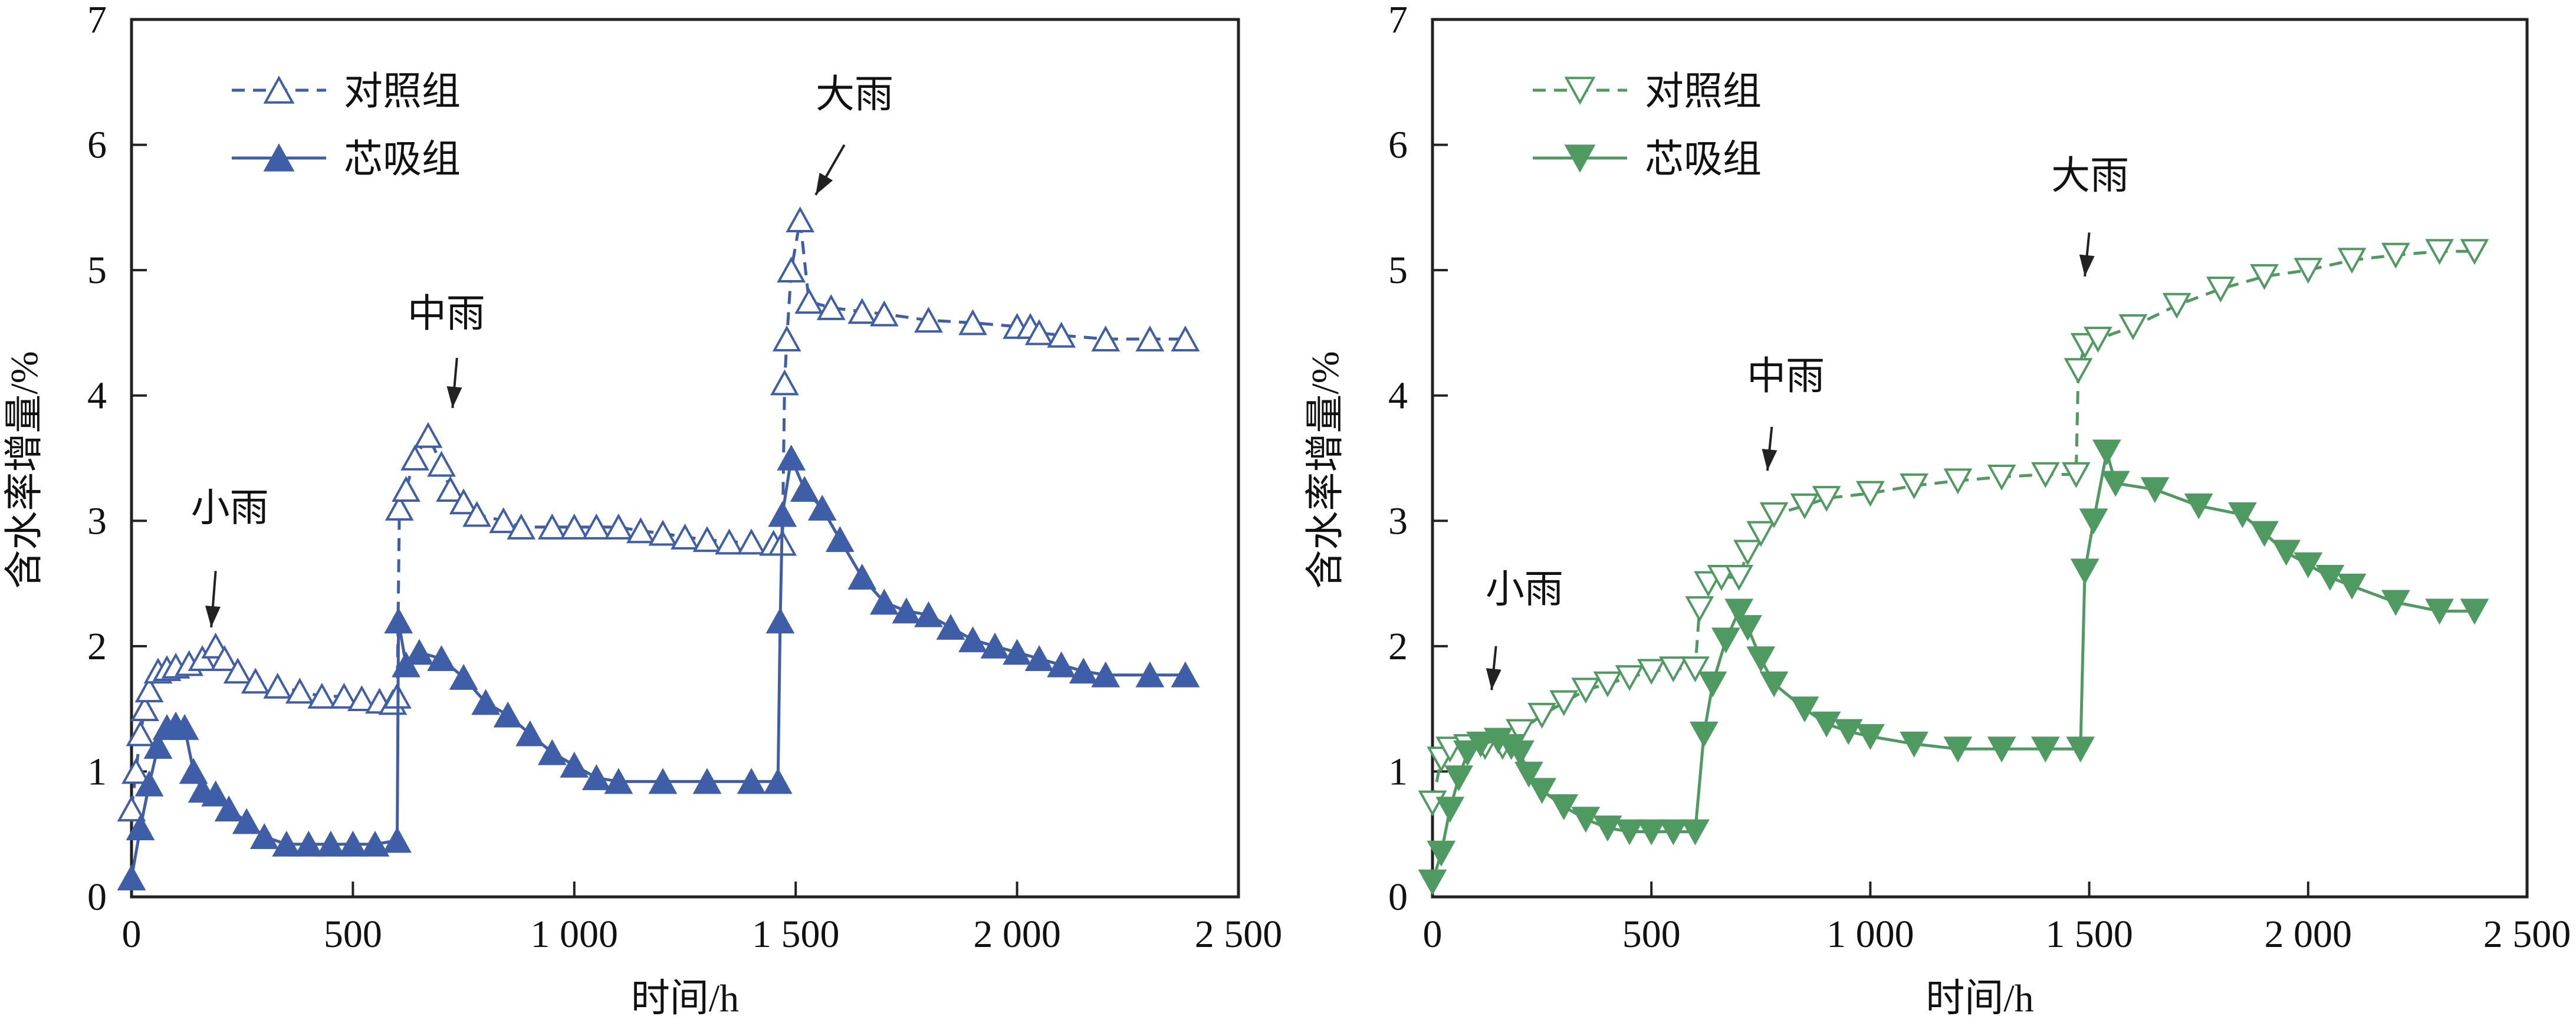 The width and height of the screenshot is (2576, 1026). I want to click on x-tick-label: 2 500, so click(1239, 934).